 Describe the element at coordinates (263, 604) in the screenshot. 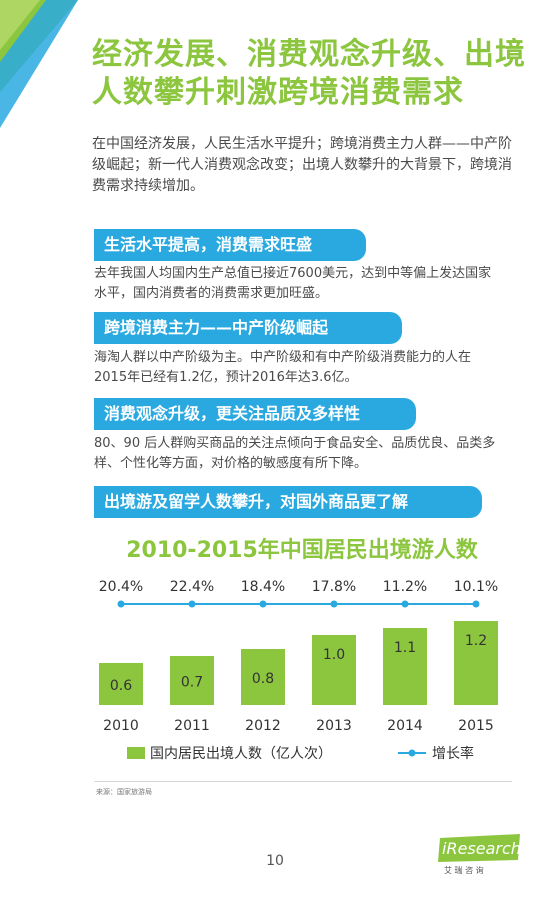

I see `growth-point-2012` at that location.